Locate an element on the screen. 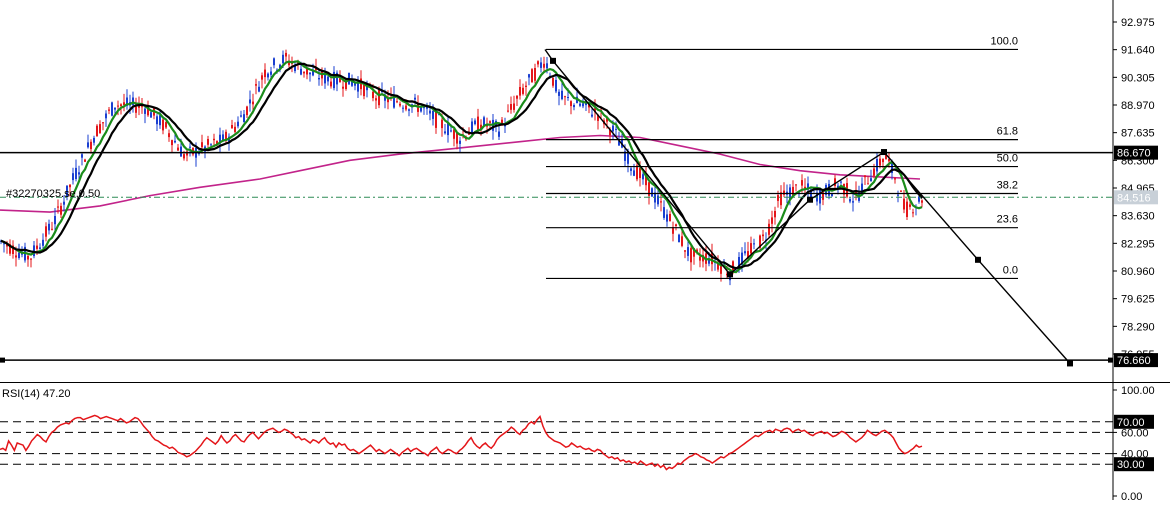  y-tick-label: 92.975 is located at coordinates (1138, 23).